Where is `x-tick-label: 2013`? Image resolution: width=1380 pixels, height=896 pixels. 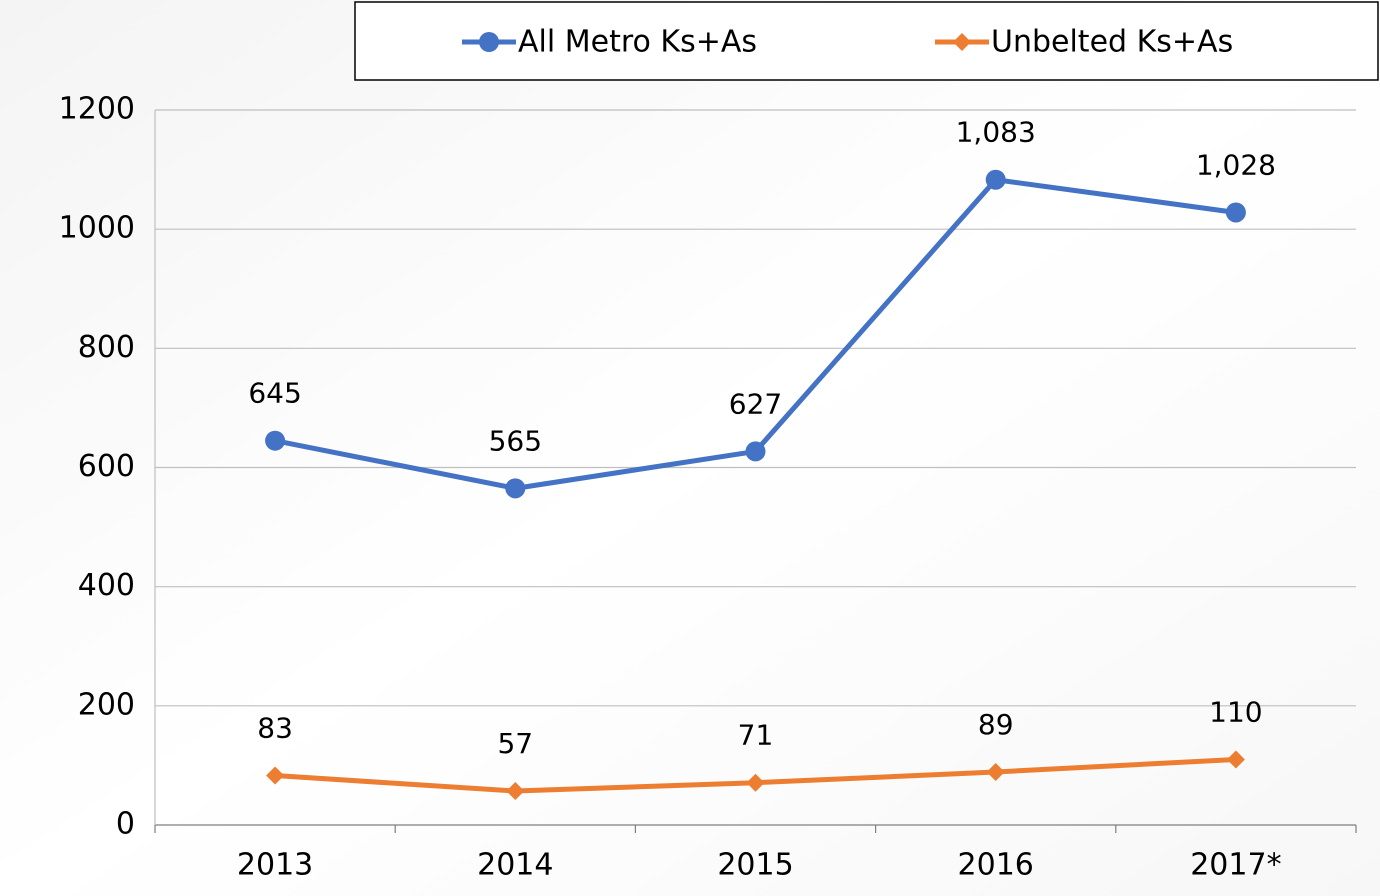
x-tick-label: 2013 is located at coordinates (275, 865).